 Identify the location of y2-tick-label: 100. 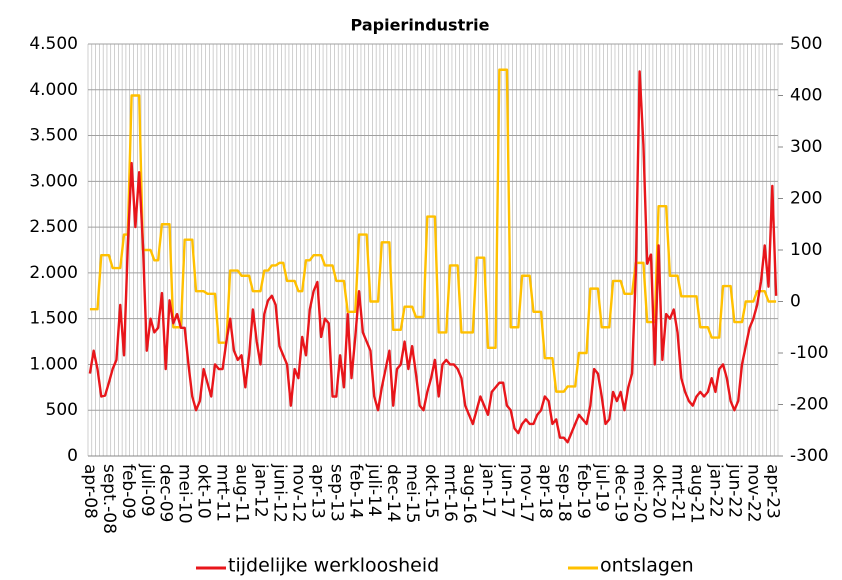
(806, 250).